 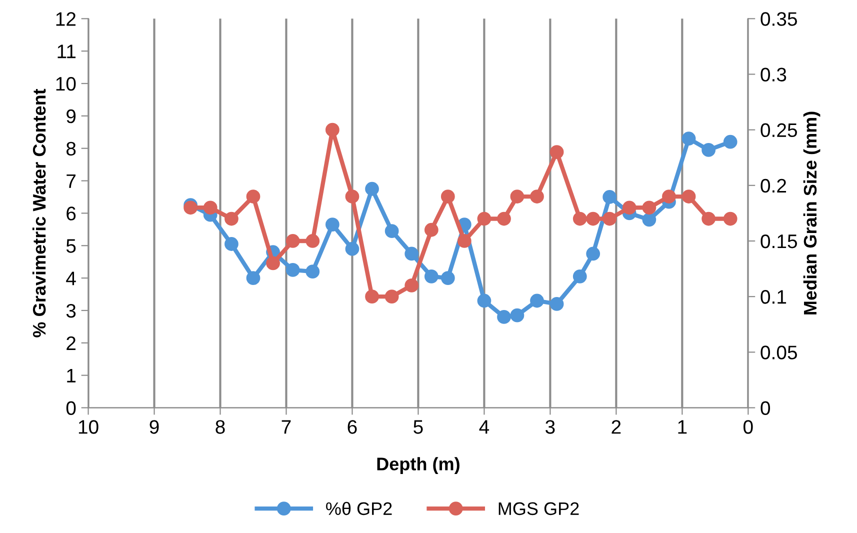 I want to click on y2-tick-label: 0.1, so click(x=773, y=297).